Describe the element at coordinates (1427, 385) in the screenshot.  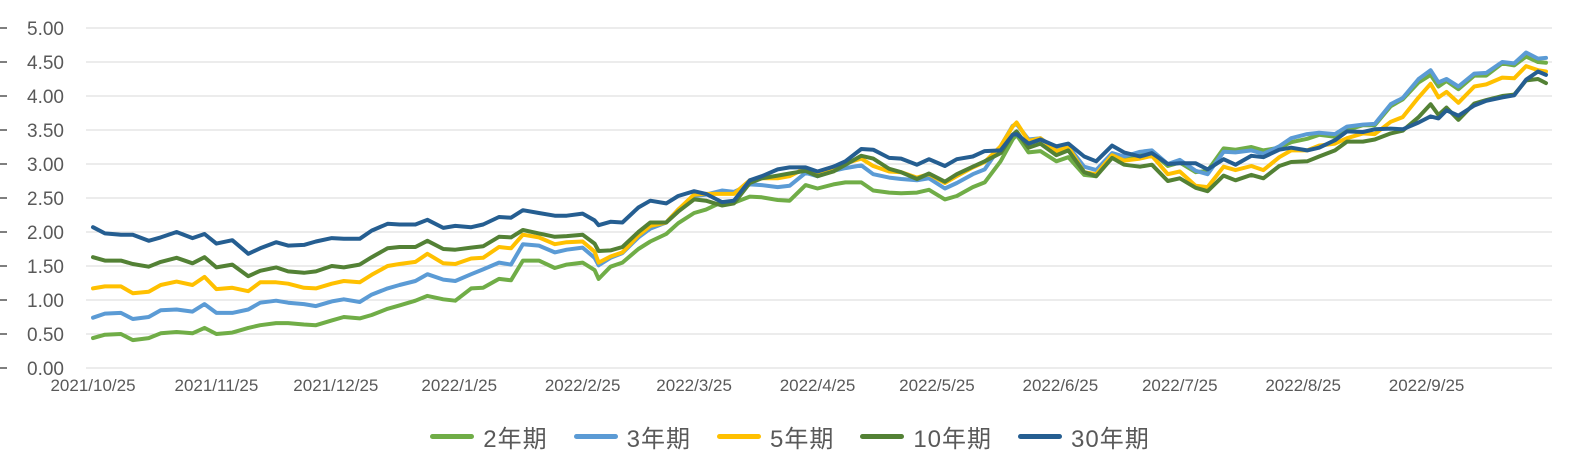
I see `x-axis-label: 2022/9/25` at that location.